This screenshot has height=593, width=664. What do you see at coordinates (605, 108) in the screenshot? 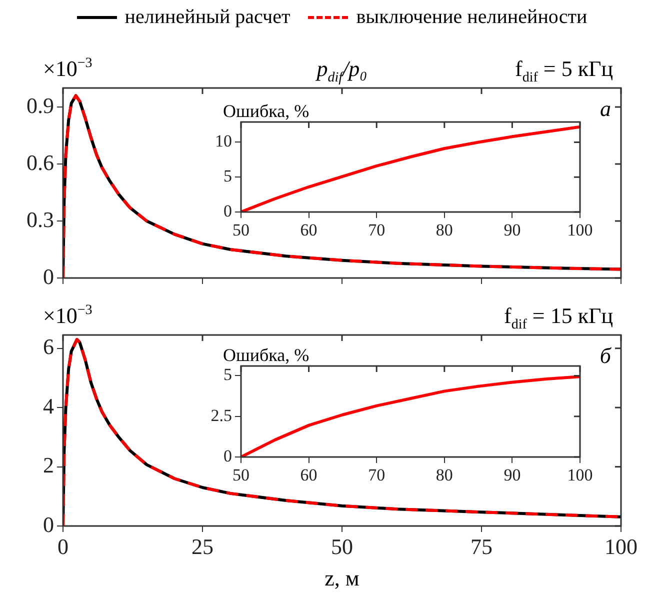
I see `annotation: а` at bounding box center [605, 108].